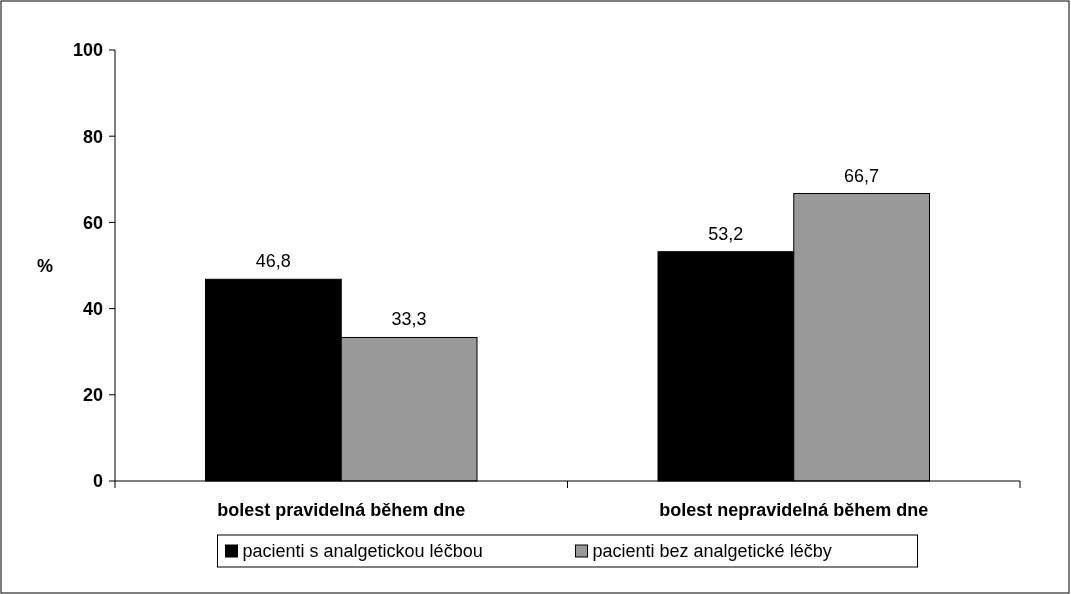 This screenshot has height=594, width=1071. What do you see at coordinates (273, 261) in the screenshot?
I see `data-label: 46,8` at bounding box center [273, 261].